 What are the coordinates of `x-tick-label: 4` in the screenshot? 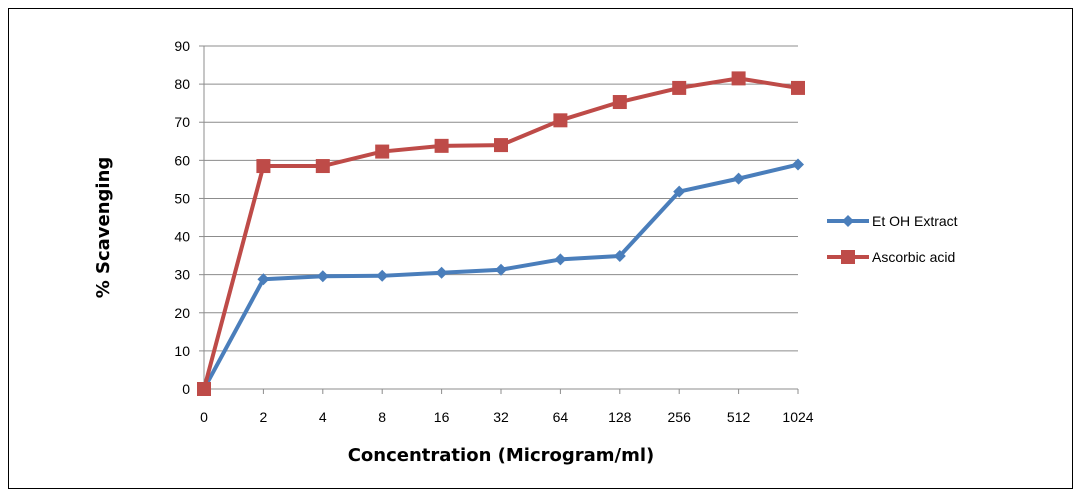 It's located at (323, 417).